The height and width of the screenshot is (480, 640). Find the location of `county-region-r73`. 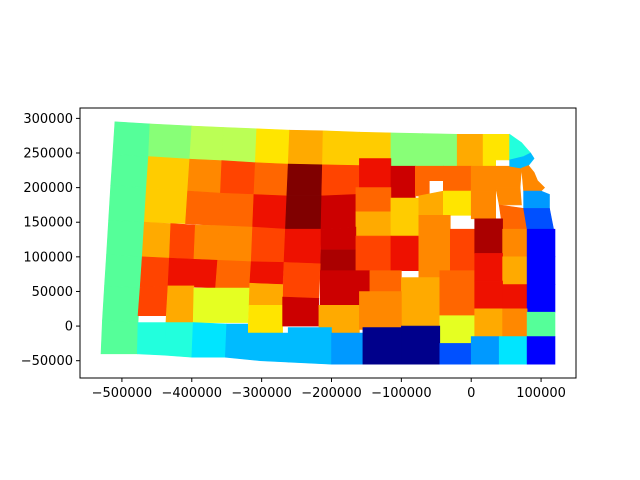

county-region-r73 is located at coordinates (488, 267).